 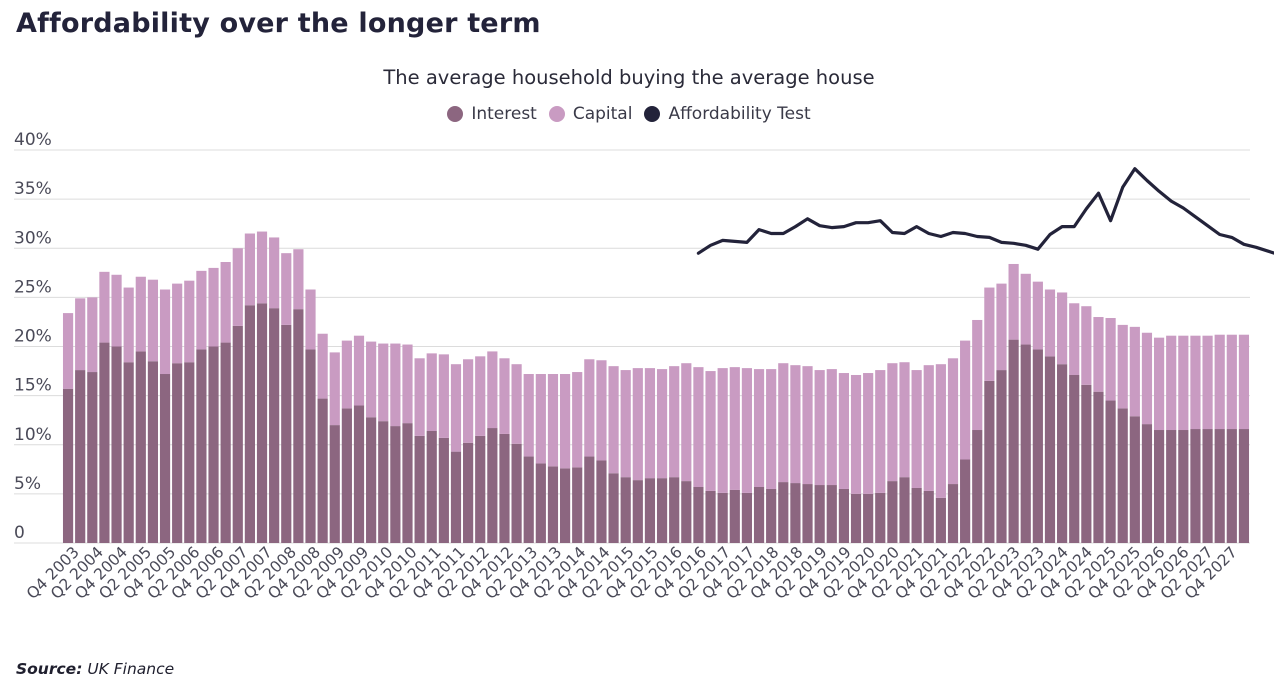 What do you see at coordinates (33, 386) in the screenshot?
I see `y-tick-label: 15%` at bounding box center [33, 386].